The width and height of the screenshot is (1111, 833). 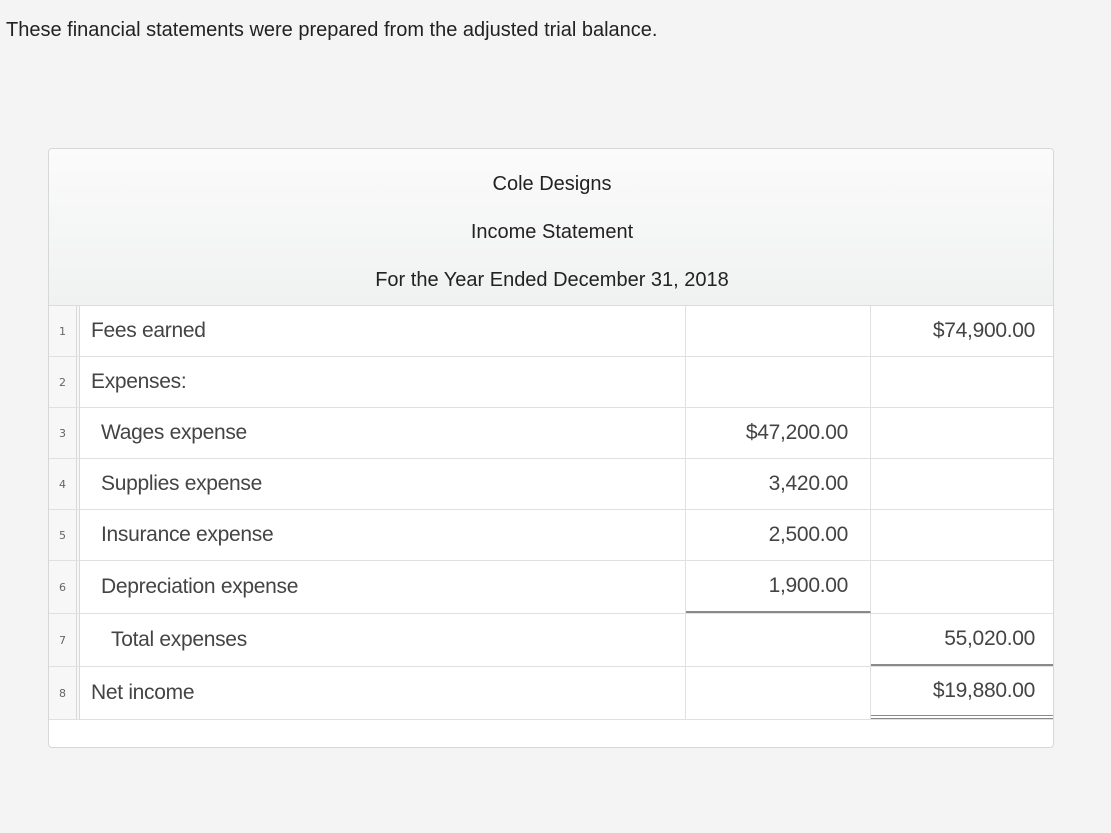 I want to click on amount-column-b-cell: $19,880.00, so click(x=962, y=693).